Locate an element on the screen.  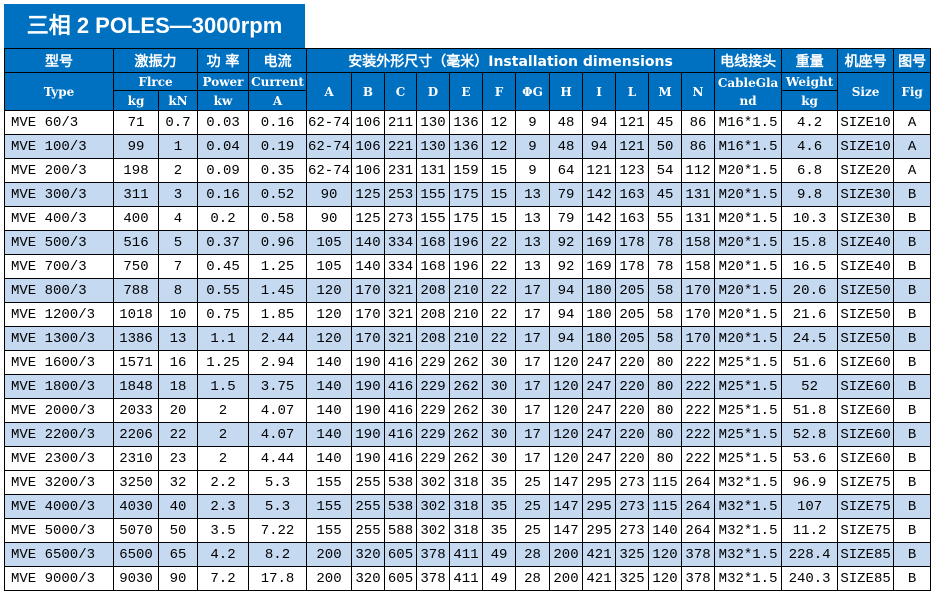
table-cell: 92 is located at coordinates (566, 266).